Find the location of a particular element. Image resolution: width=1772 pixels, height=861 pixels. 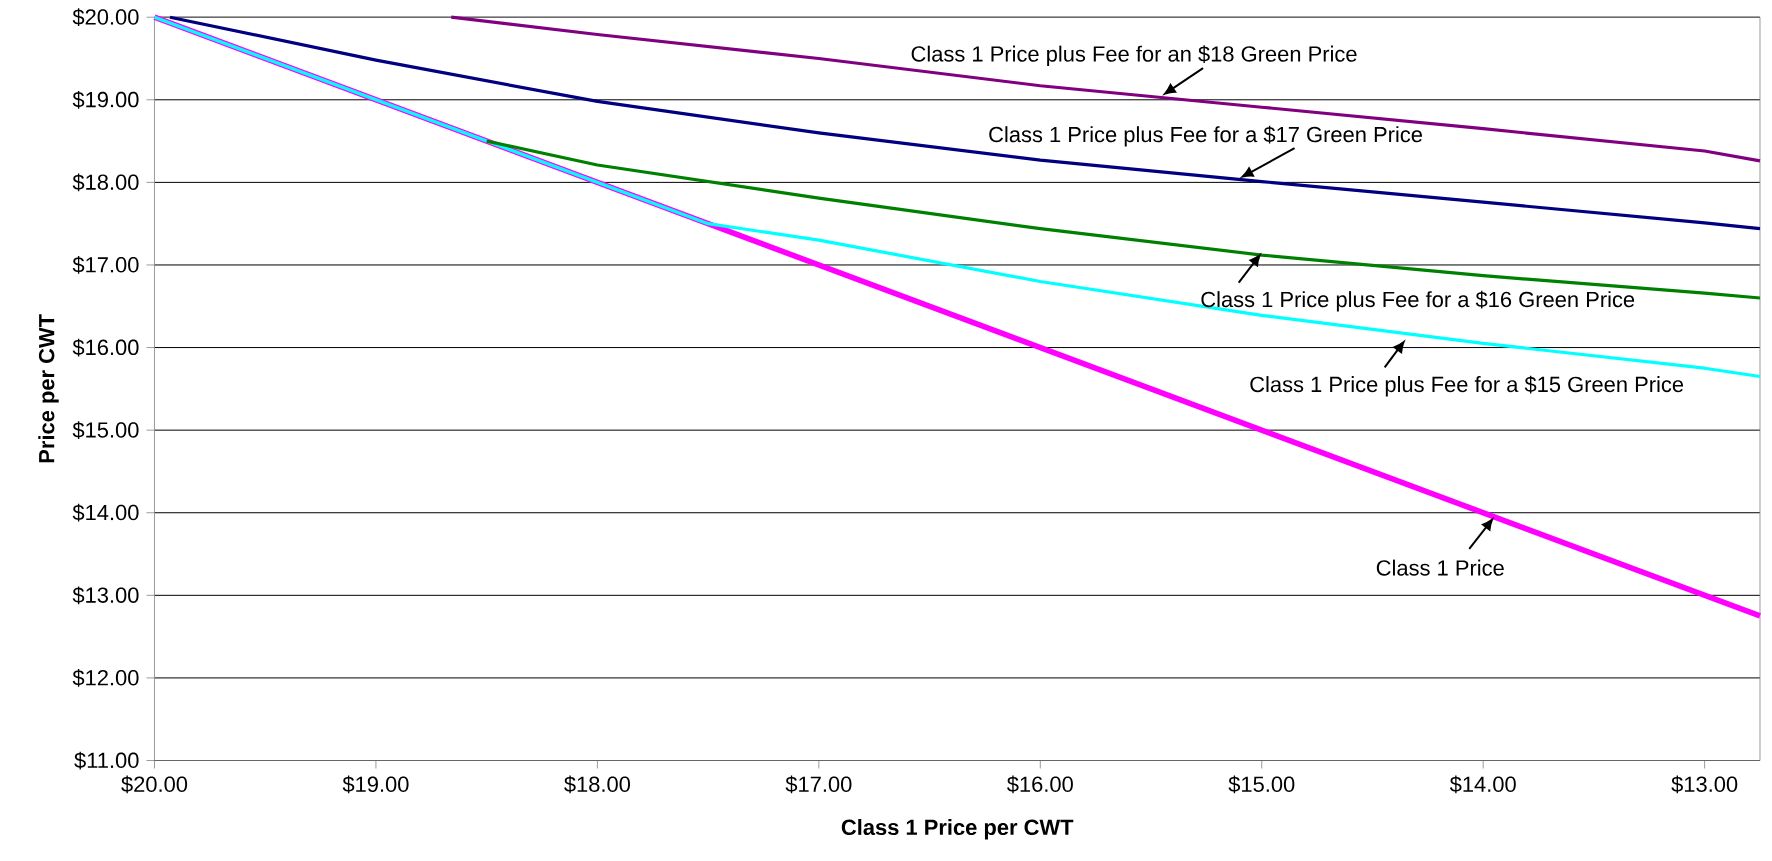

x-tick-label: $15.00 is located at coordinates (1261, 784).